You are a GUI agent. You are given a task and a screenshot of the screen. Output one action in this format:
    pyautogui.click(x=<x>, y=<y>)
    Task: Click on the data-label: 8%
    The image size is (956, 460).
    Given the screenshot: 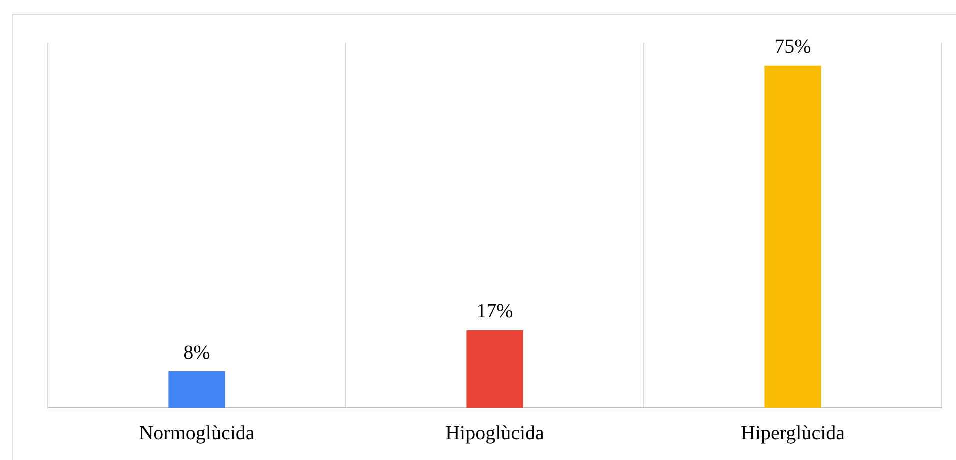 What is the action you would take?
    pyautogui.click(x=197, y=353)
    